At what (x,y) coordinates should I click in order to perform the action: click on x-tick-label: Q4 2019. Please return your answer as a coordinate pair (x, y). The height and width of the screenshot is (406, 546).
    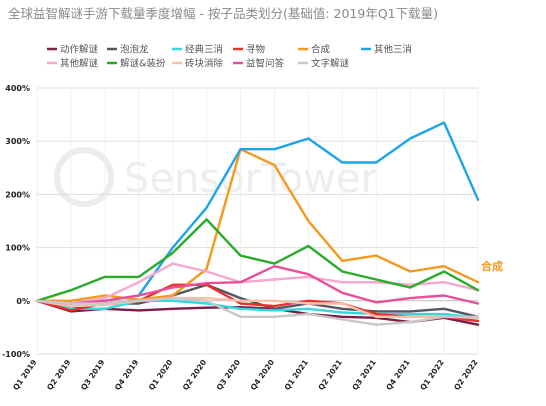
    Looking at the image, I should click on (127, 375).